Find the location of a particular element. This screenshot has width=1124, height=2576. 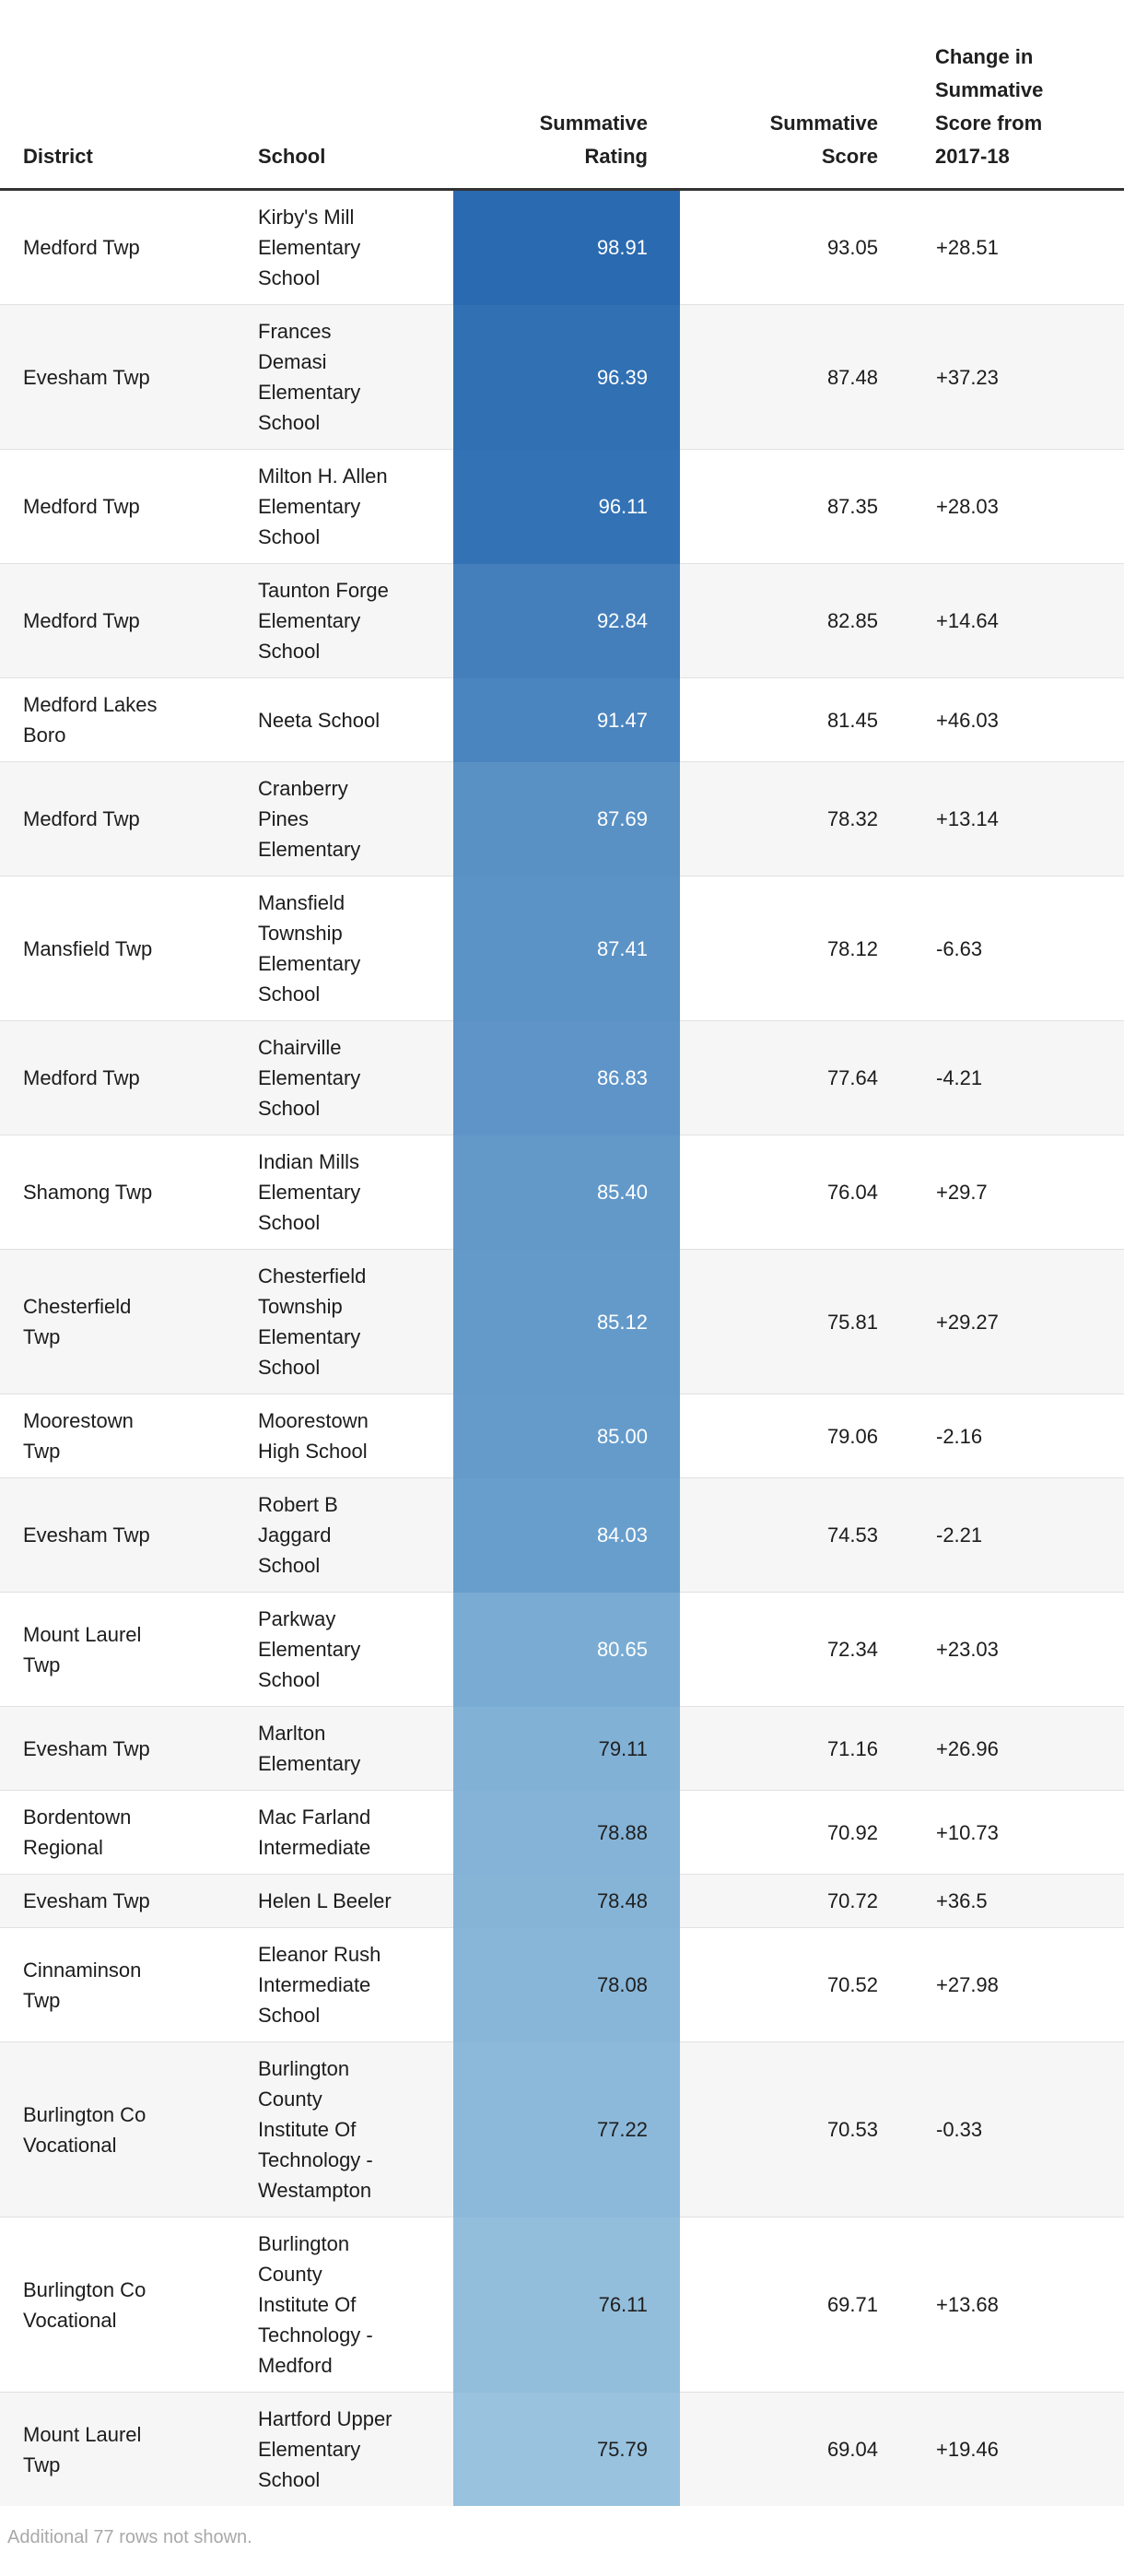

cell-district: Bordentown Regional is located at coordinates (117, 1833).